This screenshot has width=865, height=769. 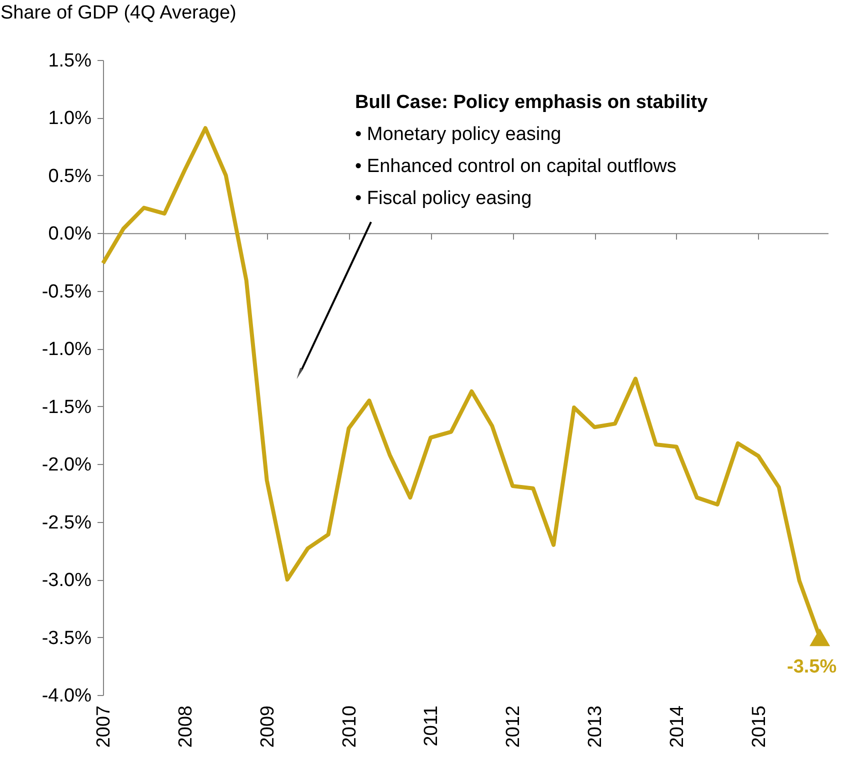 What do you see at coordinates (70, 176) in the screenshot?
I see `y-tick-label: 0.5%` at bounding box center [70, 176].